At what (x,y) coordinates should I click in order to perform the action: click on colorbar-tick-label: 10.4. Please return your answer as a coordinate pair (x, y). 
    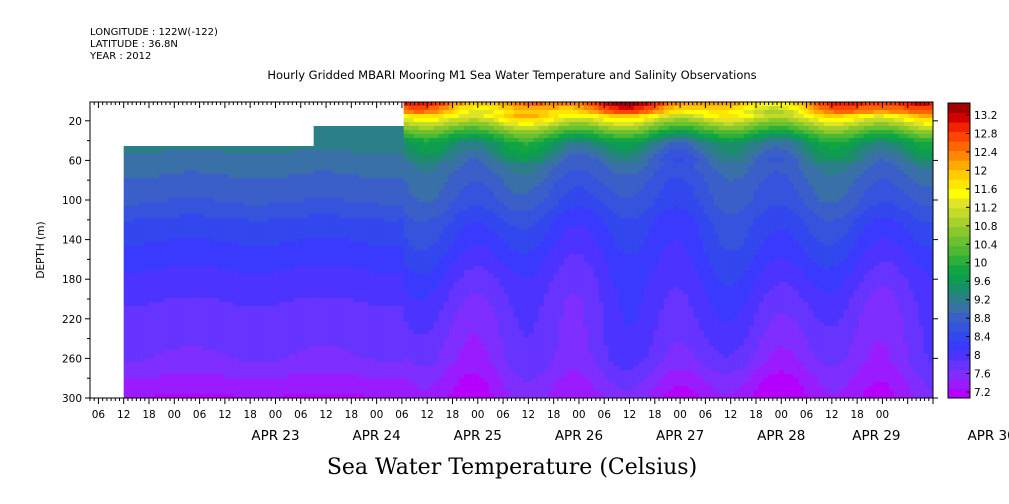
    Looking at the image, I should click on (986, 245).